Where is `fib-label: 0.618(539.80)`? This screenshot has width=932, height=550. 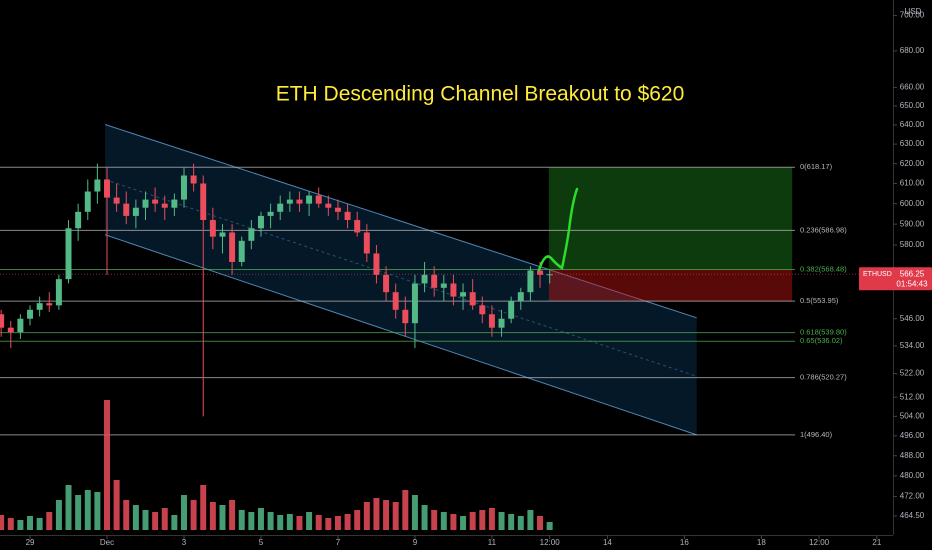
fib-label: 0.618(539.80) is located at coordinates (823, 332).